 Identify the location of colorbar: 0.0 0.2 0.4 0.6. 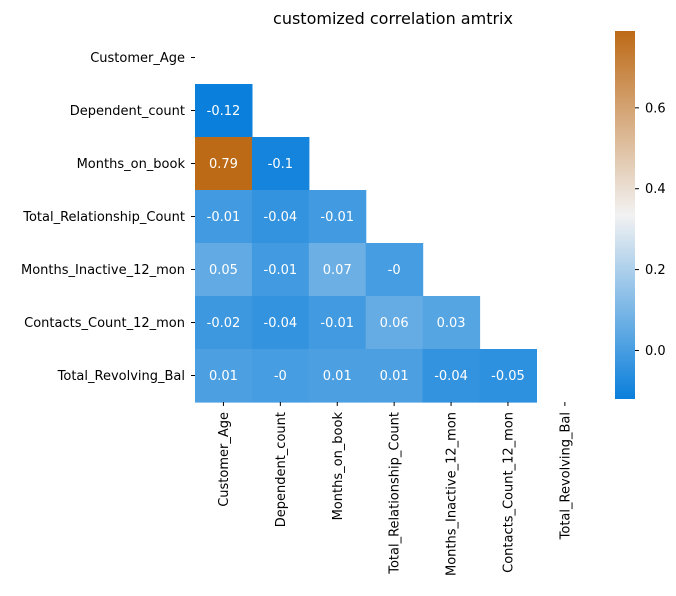
(640, 215).